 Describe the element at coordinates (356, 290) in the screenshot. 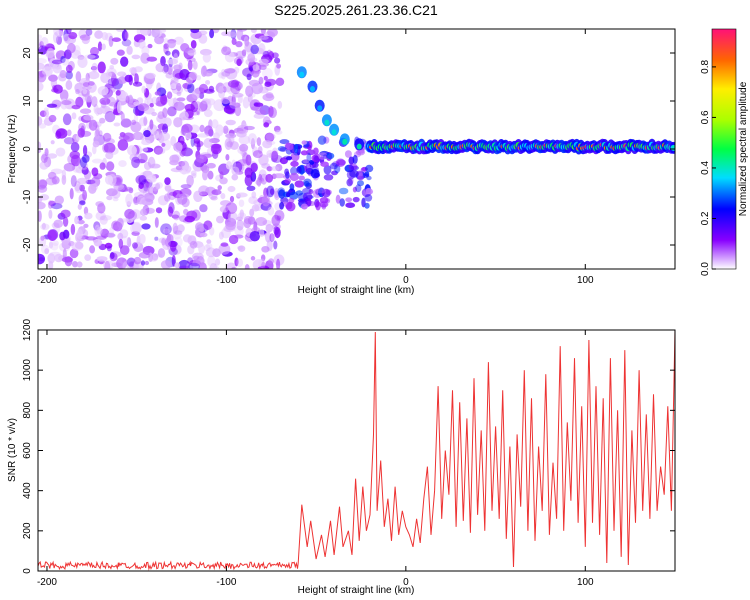

I see `spectrogram-x-label: Height of straight line (km)` at that location.